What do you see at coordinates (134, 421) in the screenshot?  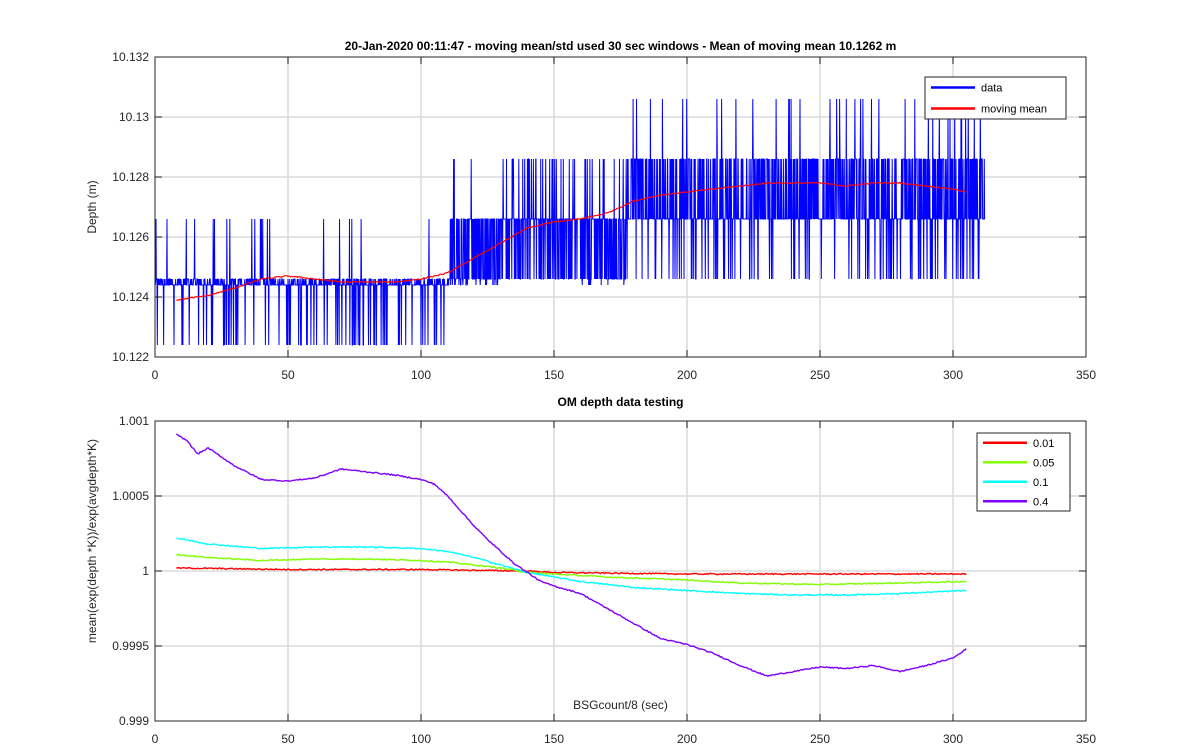 I see `om-y-tick-label: 1.001` at bounding box center [134, 421].